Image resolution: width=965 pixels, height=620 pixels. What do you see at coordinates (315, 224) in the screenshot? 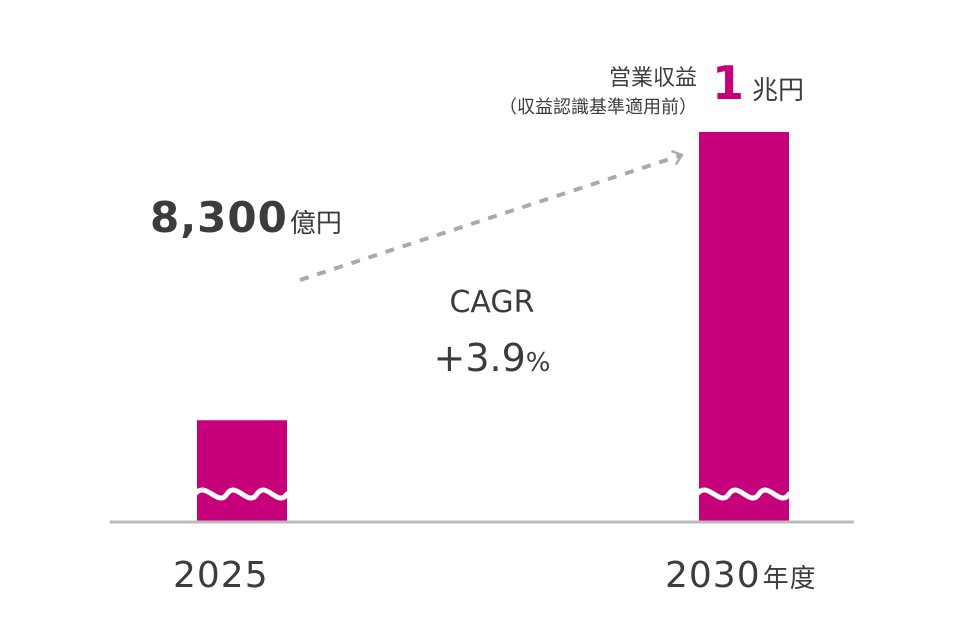
I see `bar-1-unit: 億円` at bounding box center [315, 224].